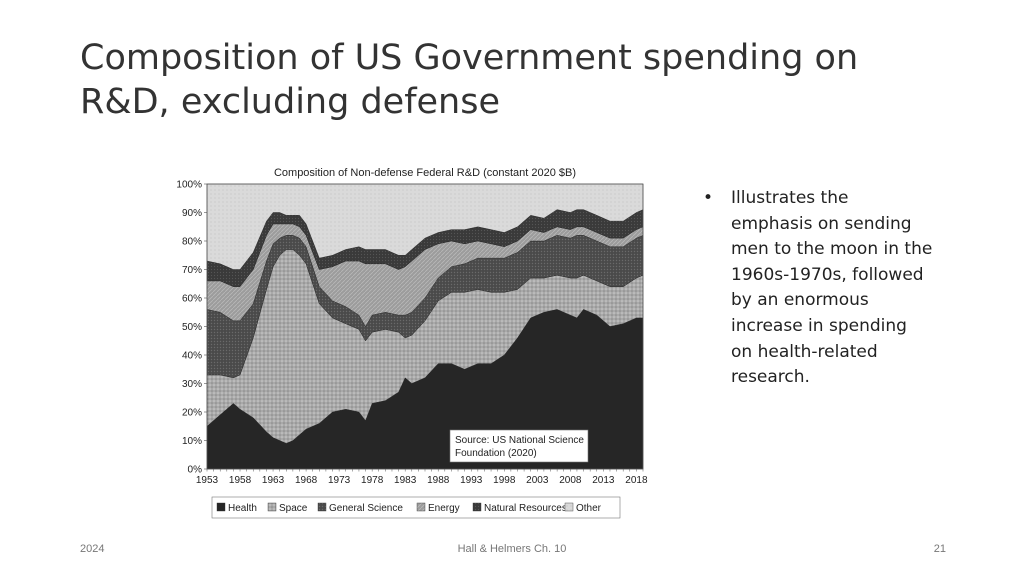  Describe the element at coordinates (192, 242) in the screenshot. I see `y-tick-label: 80%` at that location.